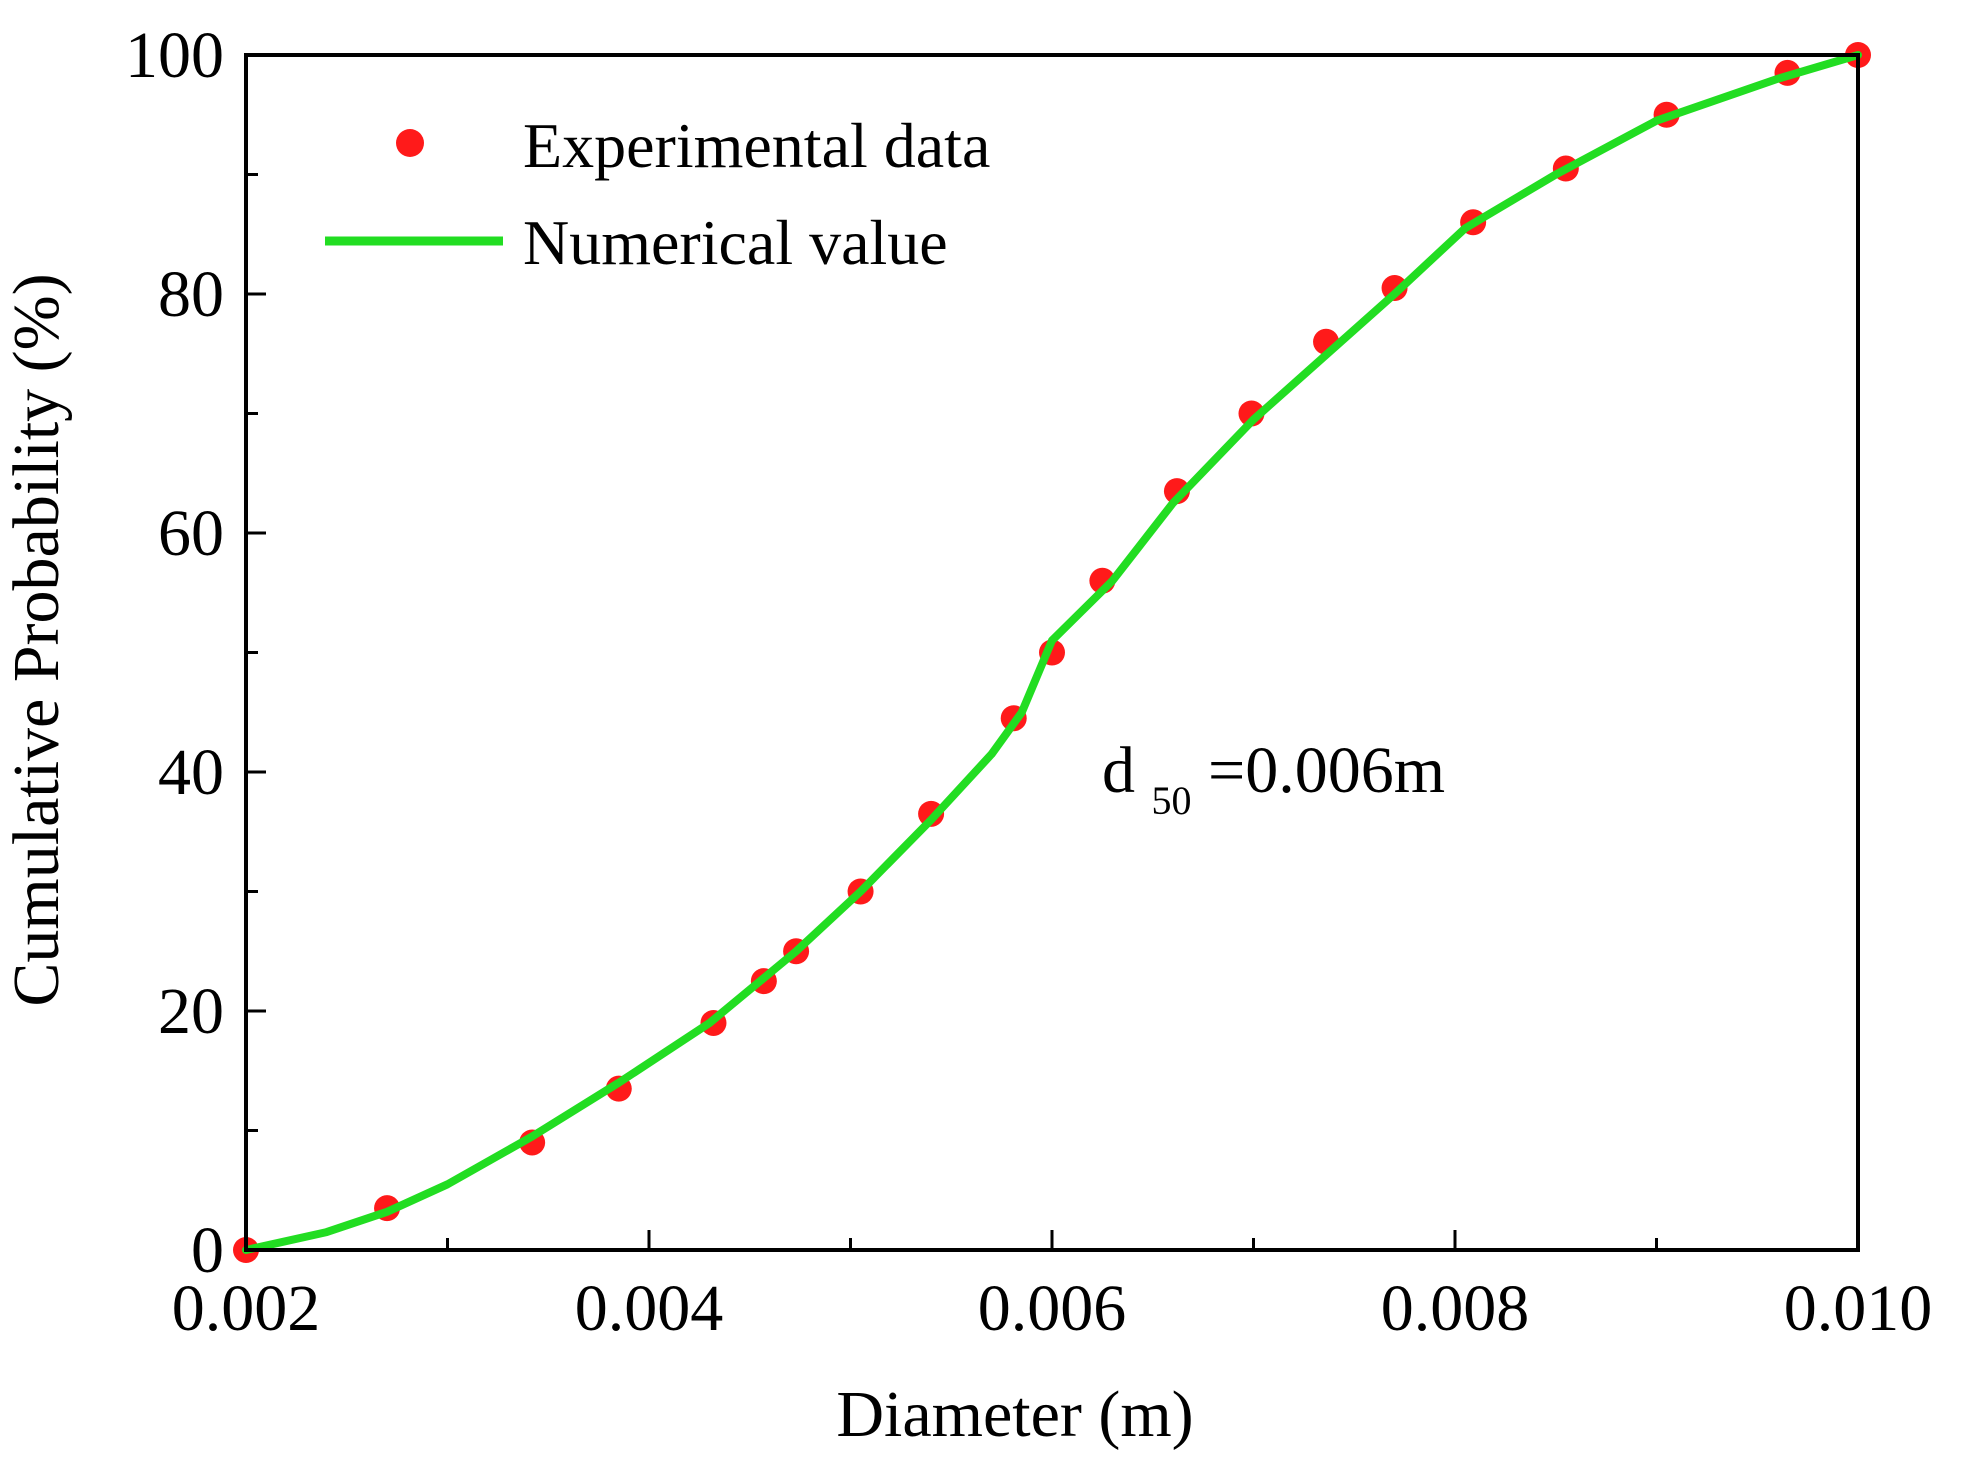 This screenshot has height=1473, width=1964. What do you see at coordinates (1326, 770) in the screenshot?
I see `annotation-rest: =0.006m` at bounding box center [1326, 770].